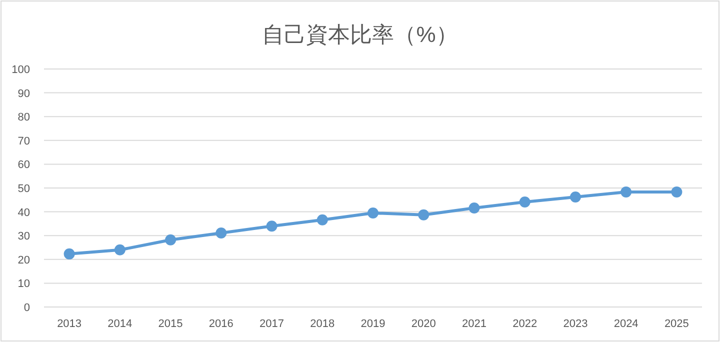 This screenshot has width=721, height=345. Describe the element at coordinates (170, 324) in the screenshot. I see `x-tick-label: 2015` at that location.